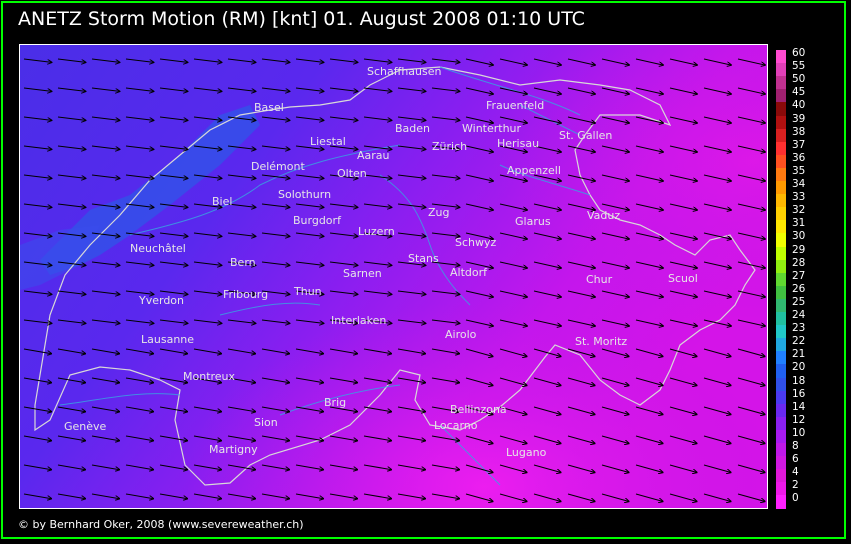 This screenshot has width=851, height=544. I want to click on city-label: Sion, so click(266, 422).